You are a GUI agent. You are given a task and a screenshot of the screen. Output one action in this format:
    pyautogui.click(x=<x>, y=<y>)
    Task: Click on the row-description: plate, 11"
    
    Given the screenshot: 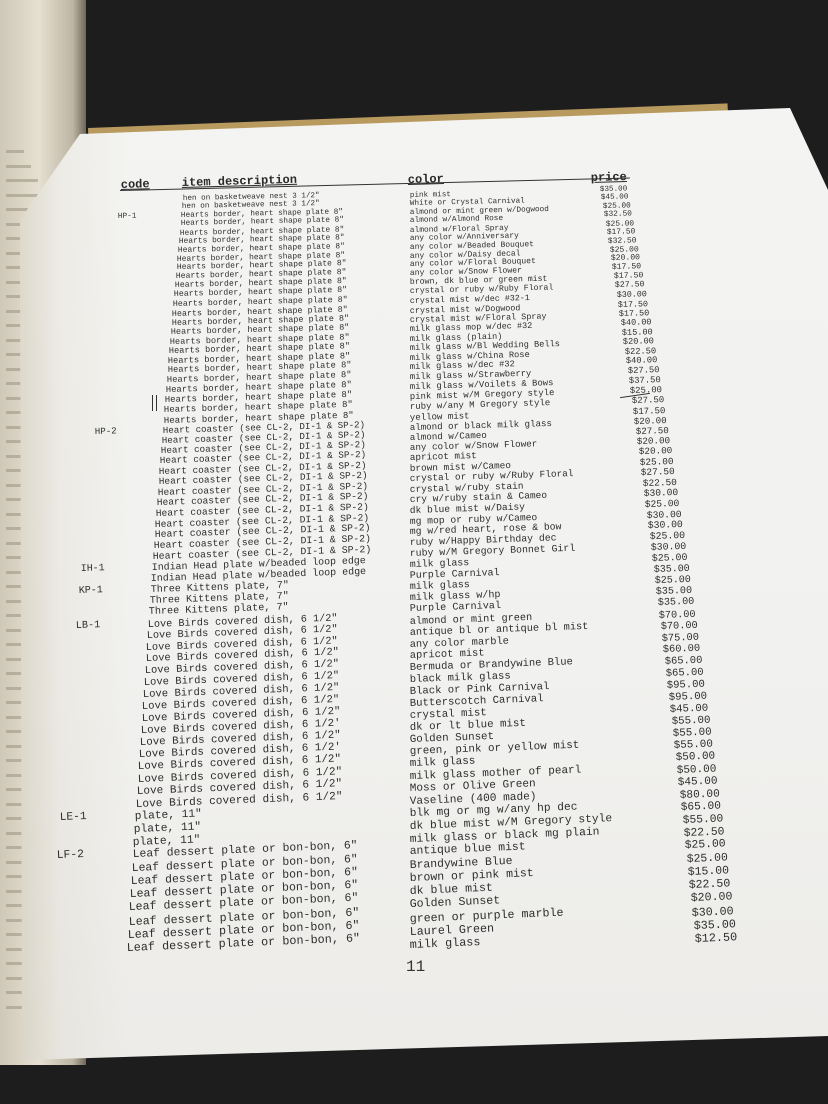 What is the action you would take?
    pyautogui.click(x=167, y=828)
    